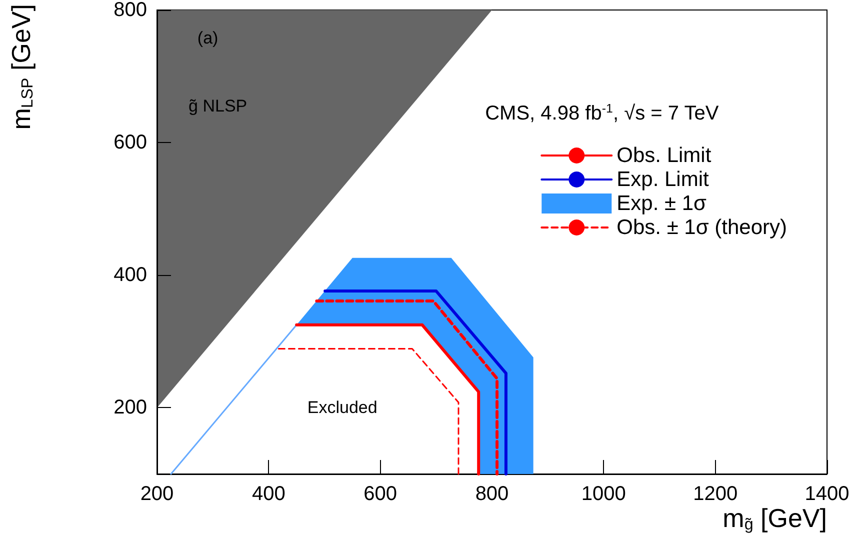  I want to click on legend-label: Exp. ± 1σ, so click(661, 203).